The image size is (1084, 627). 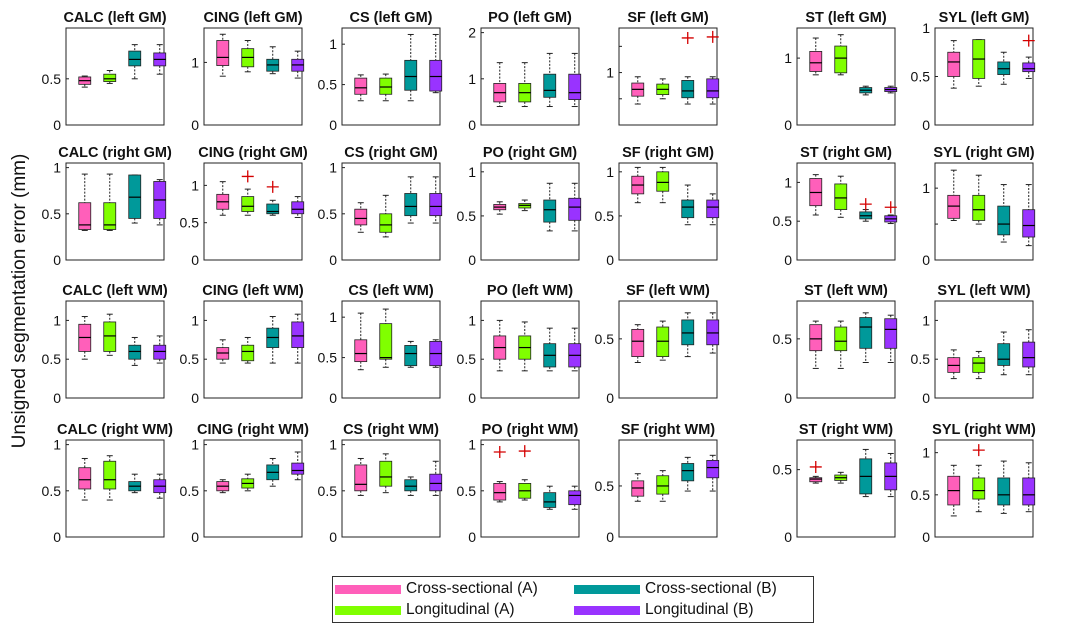 What do you see at coordinates (245, 483) in the screenshot?
I see `subplot: CING (right WM) 0 0.5 1` at bounding box center [245, 483].